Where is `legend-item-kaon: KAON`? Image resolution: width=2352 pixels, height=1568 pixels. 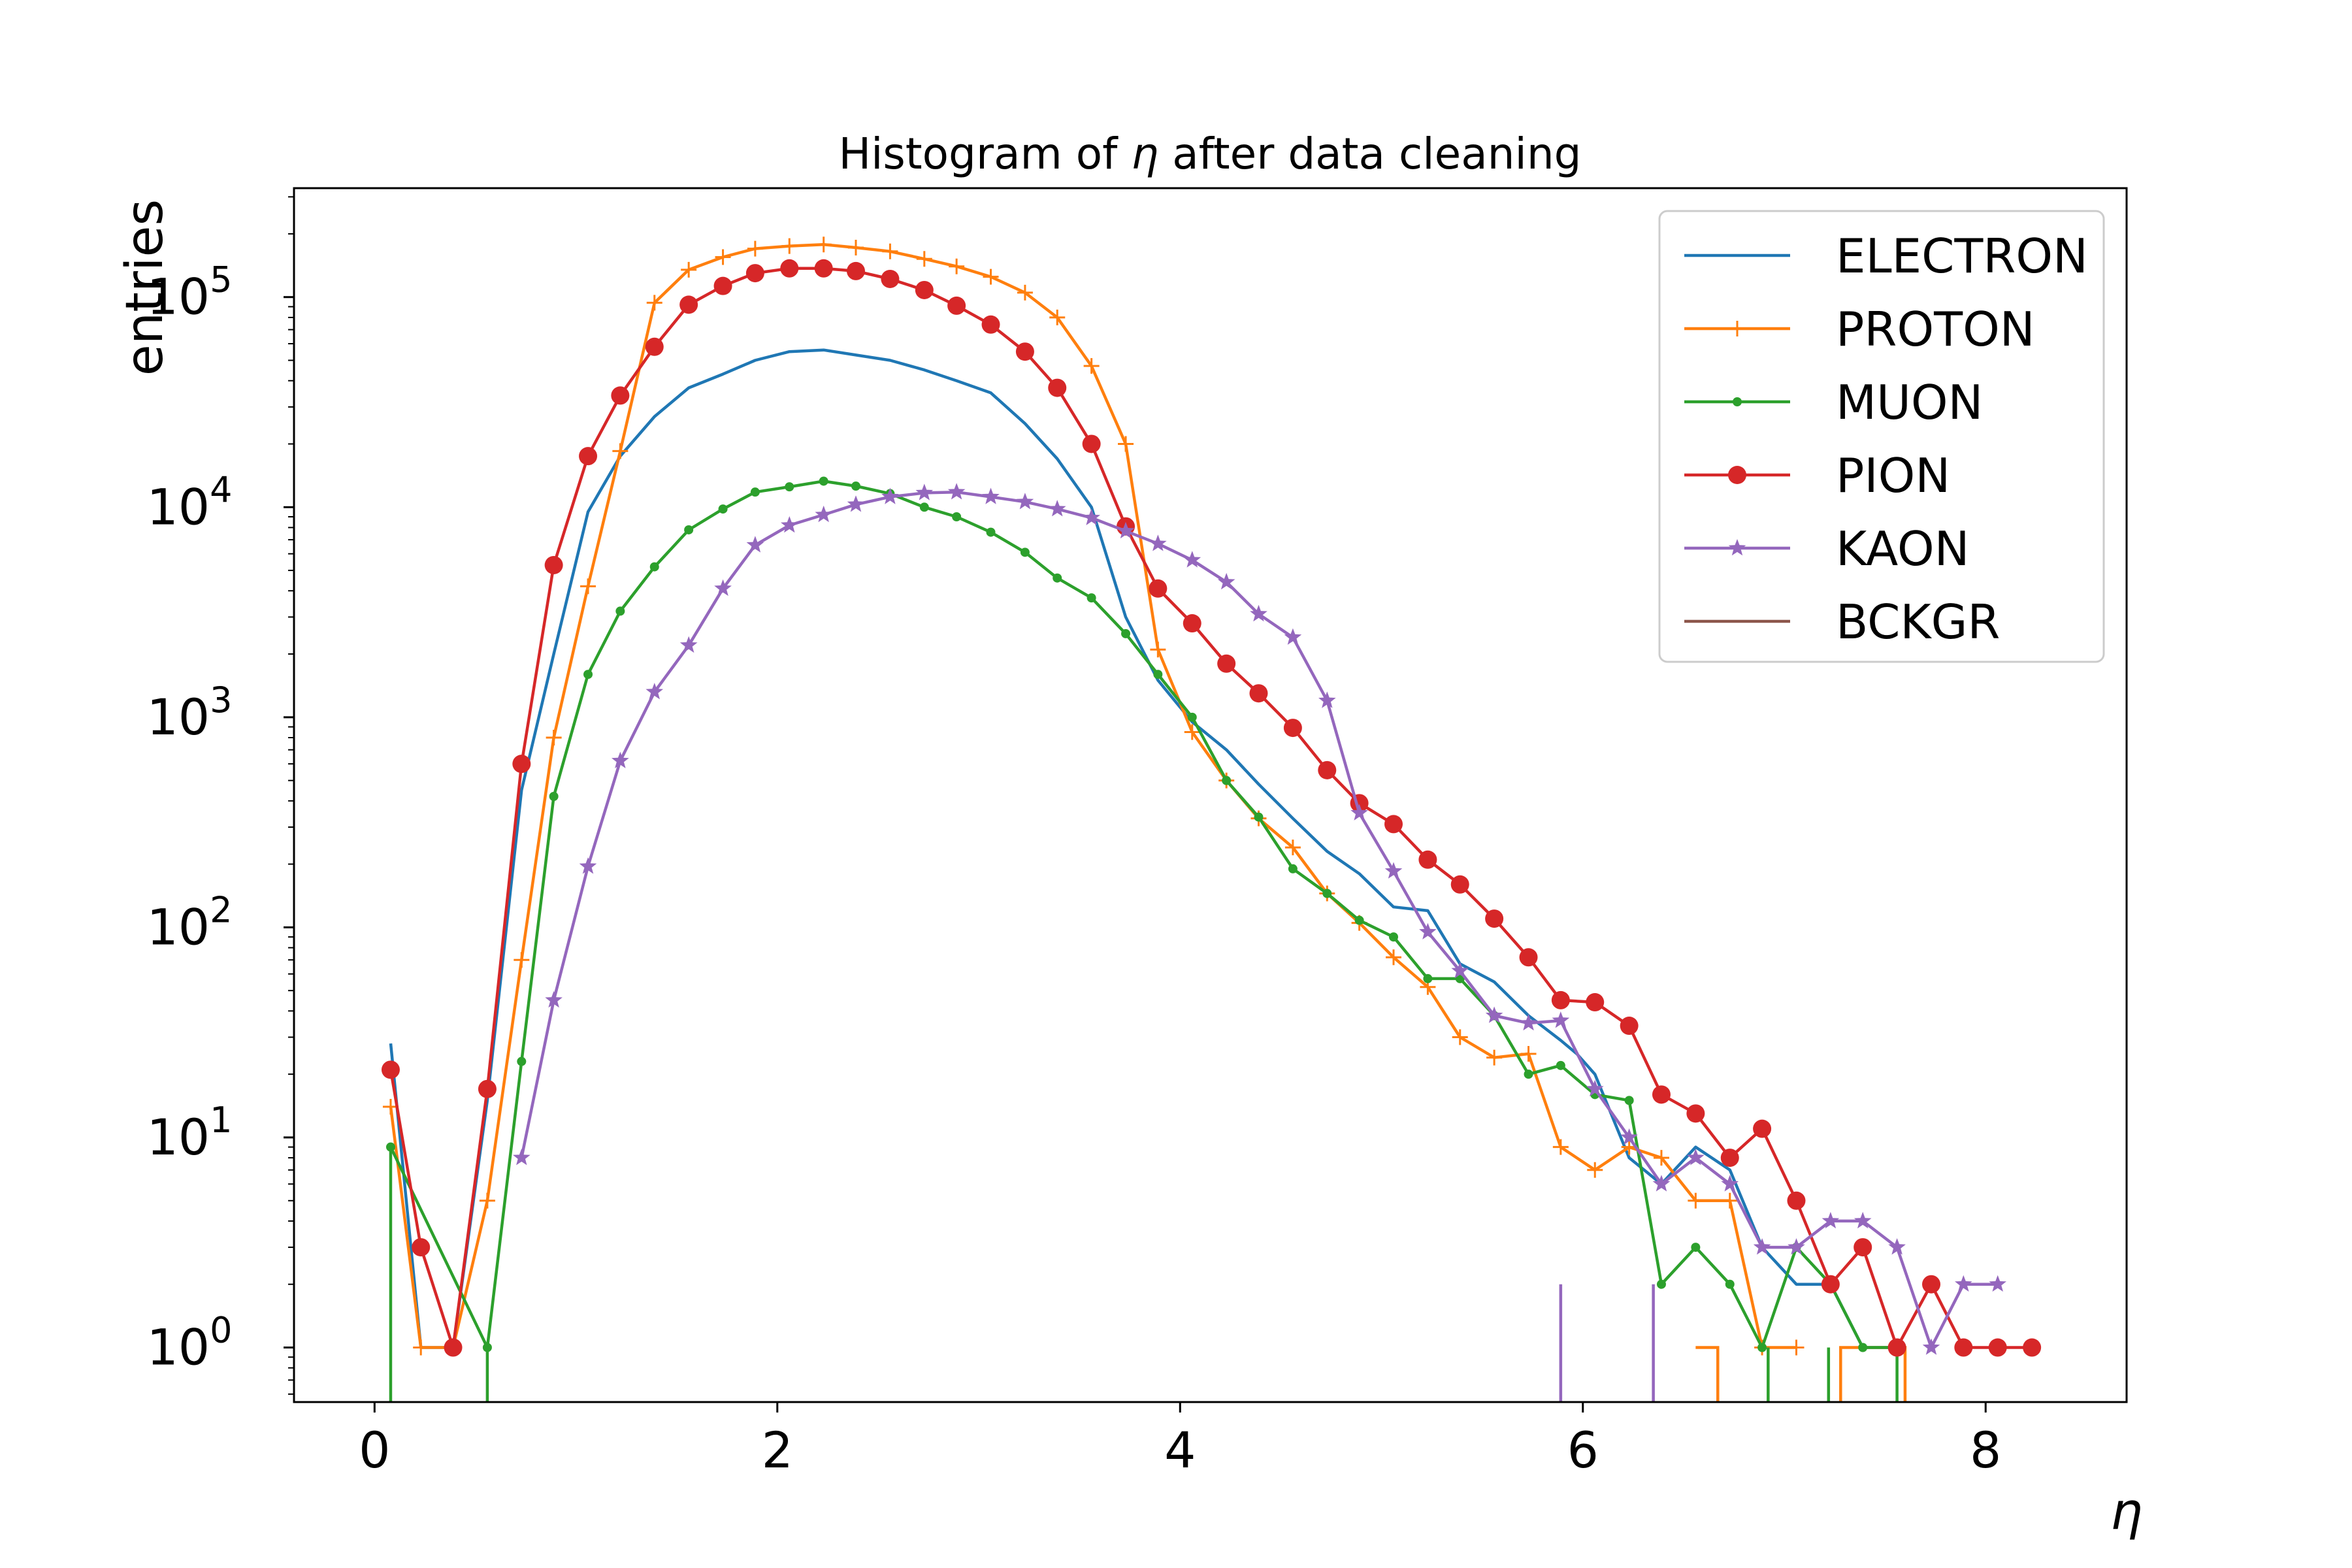 legend-item-kaon: KAON is located at coordinates (1826, 548).